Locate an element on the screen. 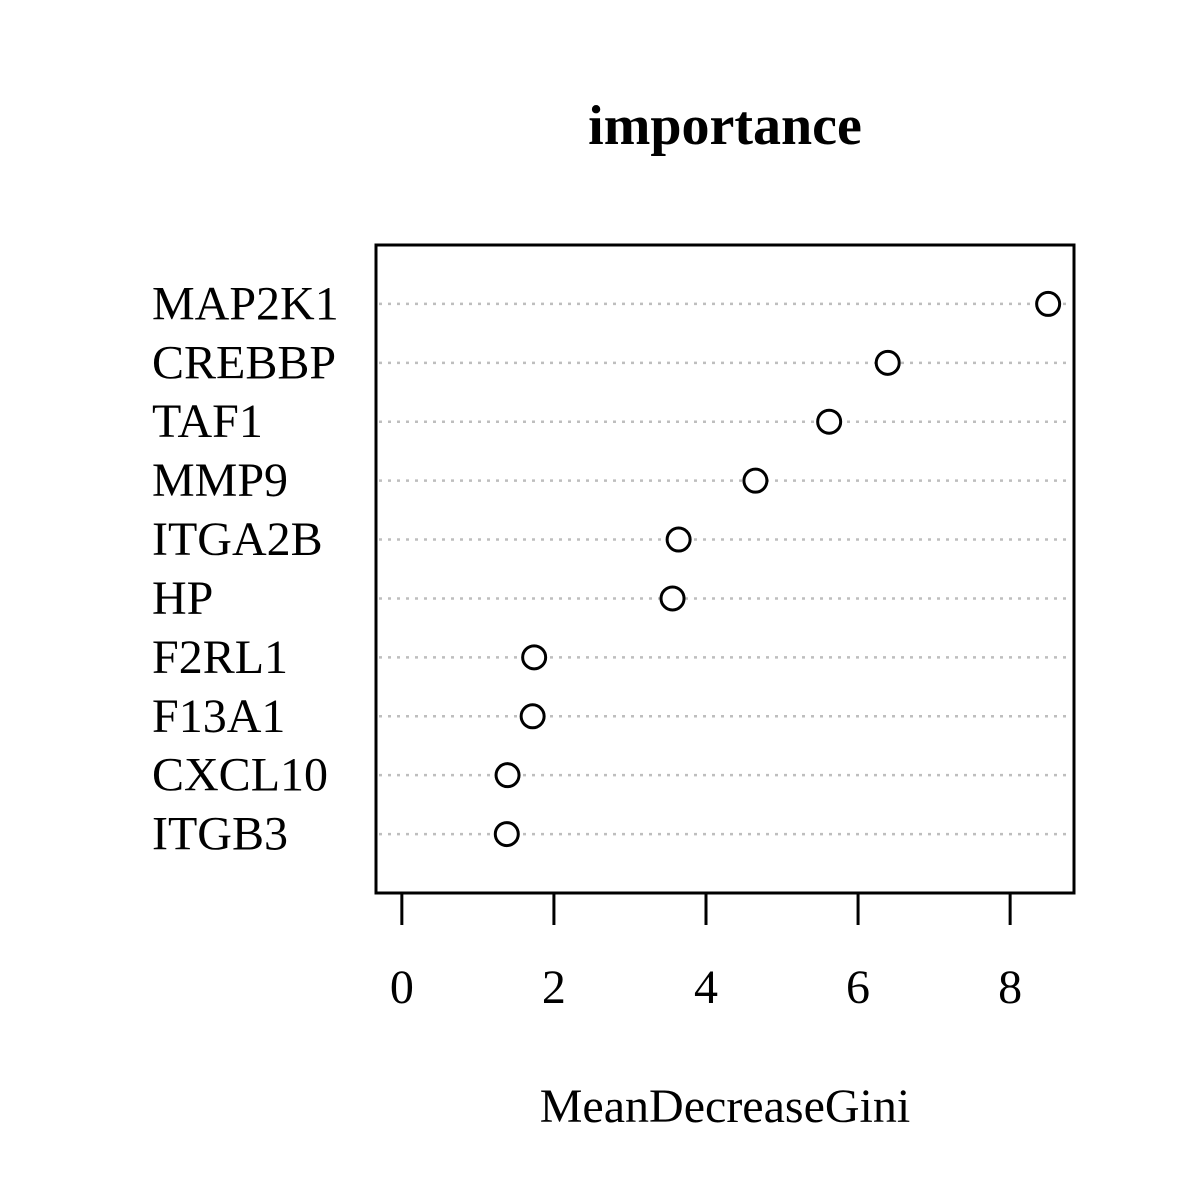  x-axis: 0 2 4 6 8 is located at coordinates (706, 953).